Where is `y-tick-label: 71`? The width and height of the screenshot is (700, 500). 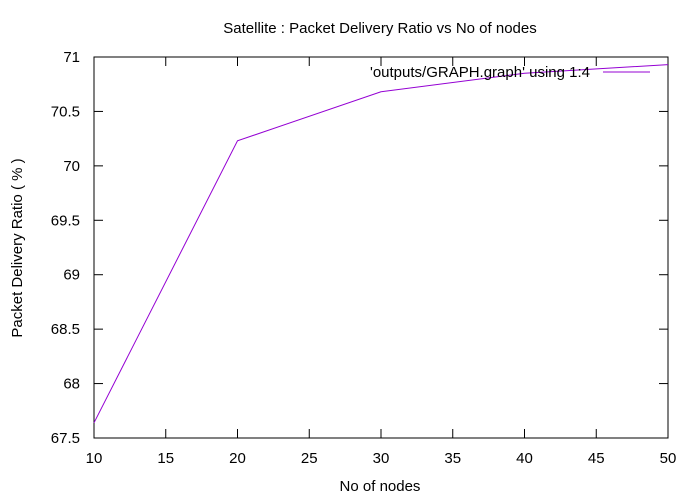
y-tick-label: 71 is located at coordinates (71, 57).